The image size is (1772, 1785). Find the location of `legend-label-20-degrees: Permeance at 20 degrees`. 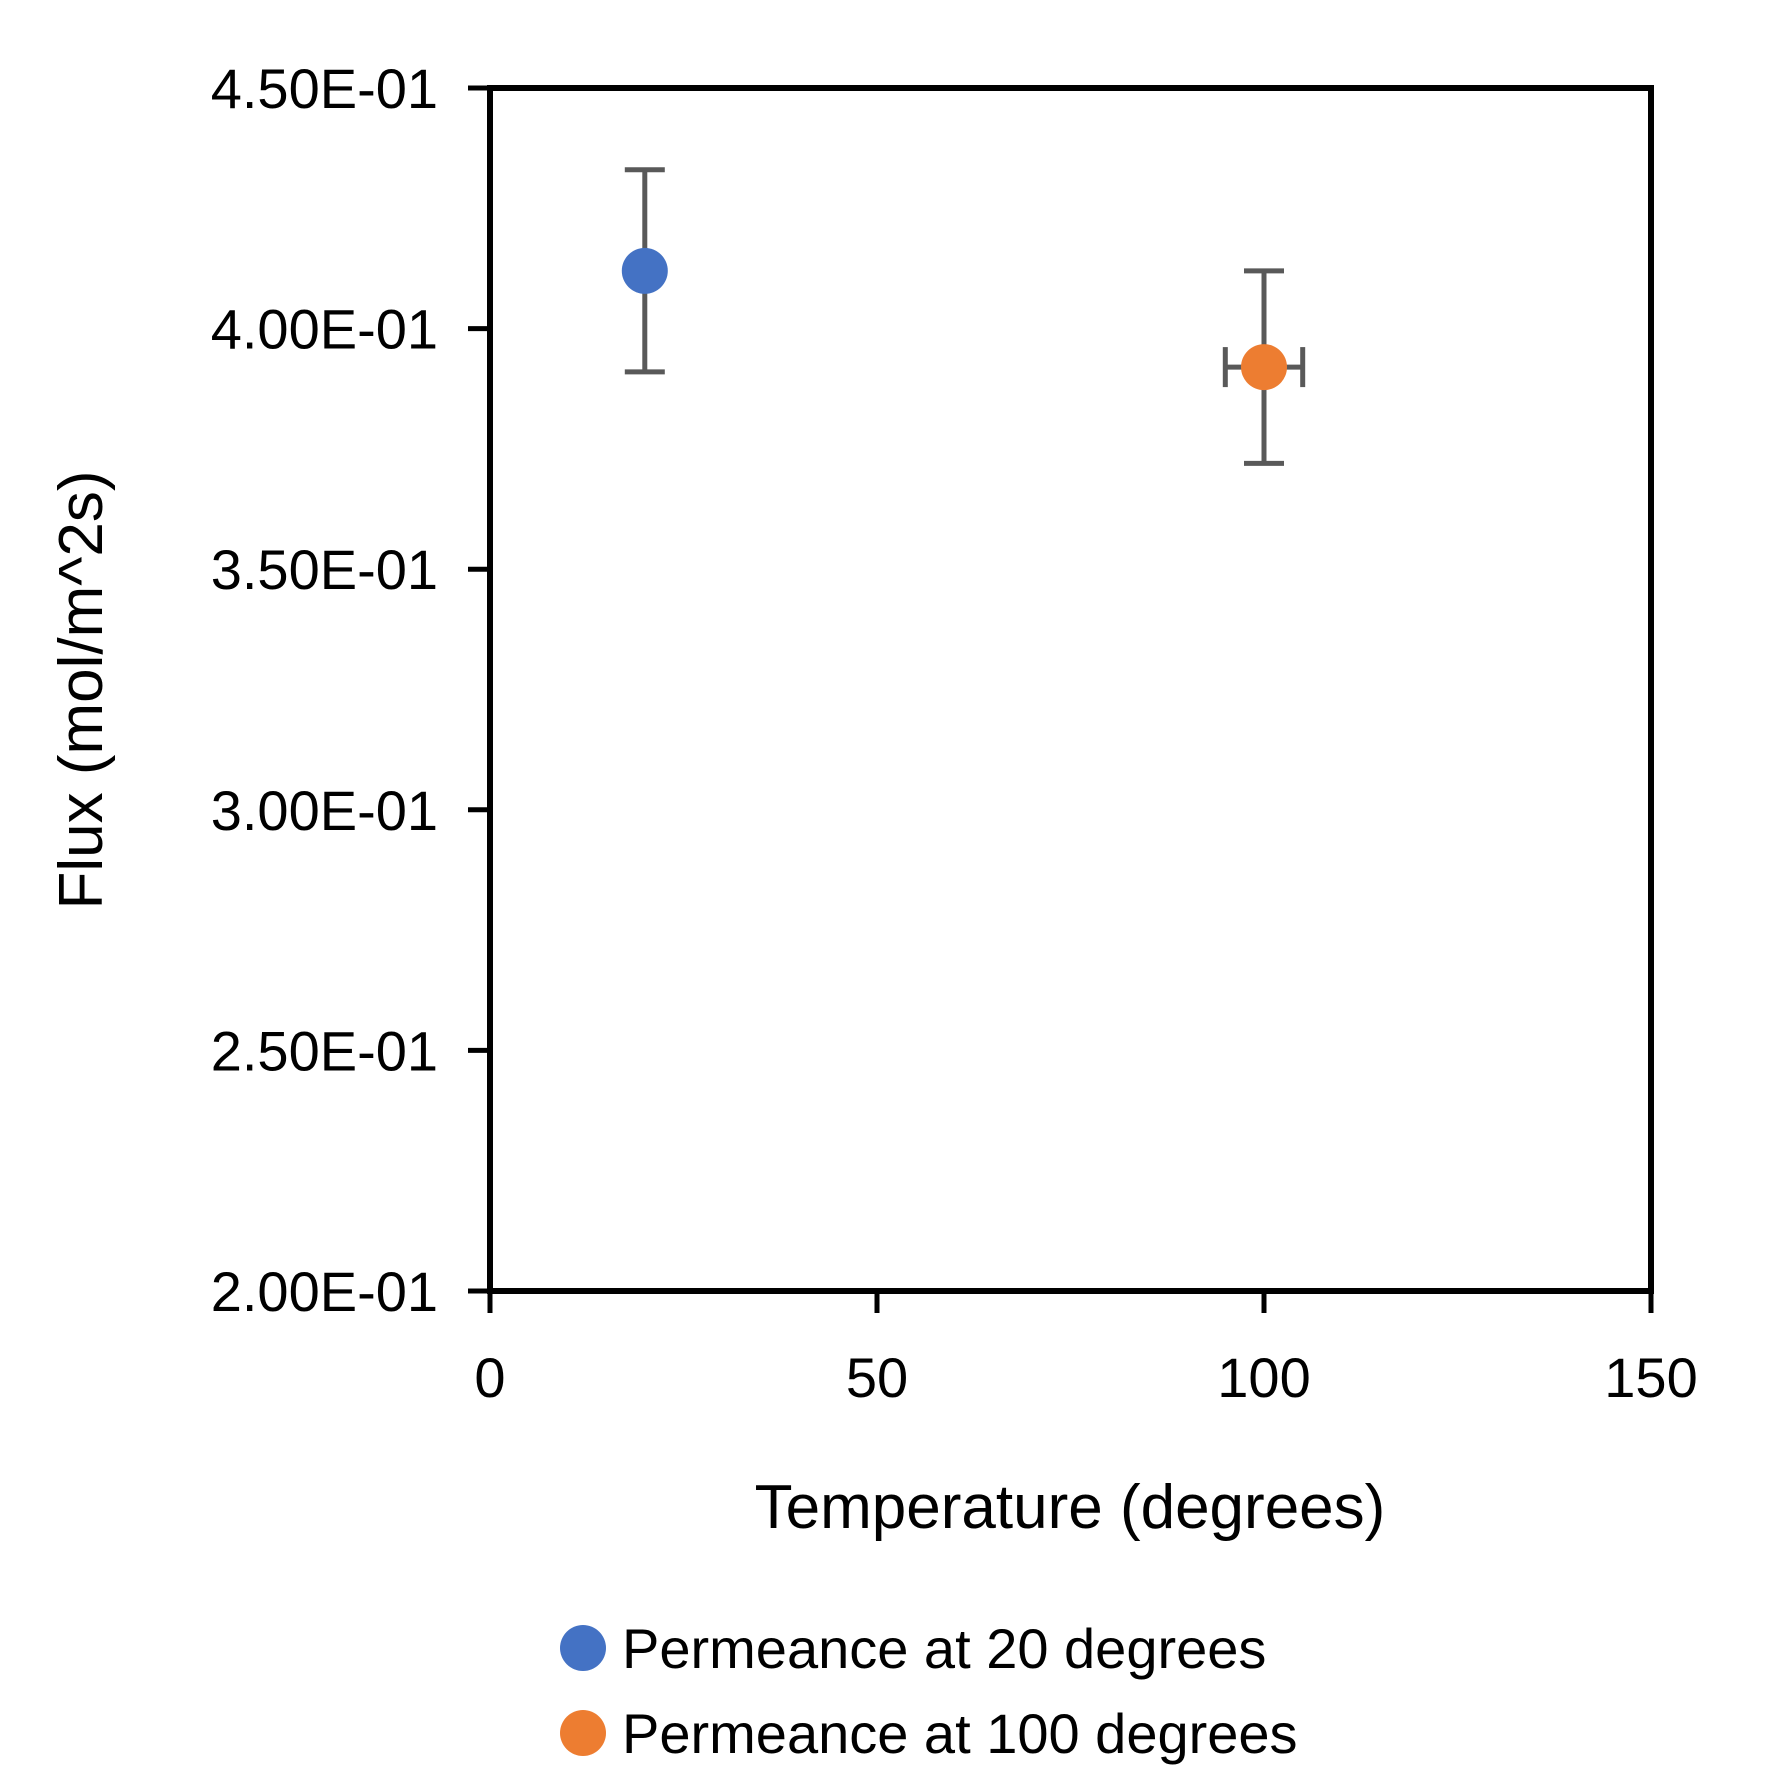

legend-label-20-degrees: Permeance at 20 degrees is located at coordinates (944, 1648).